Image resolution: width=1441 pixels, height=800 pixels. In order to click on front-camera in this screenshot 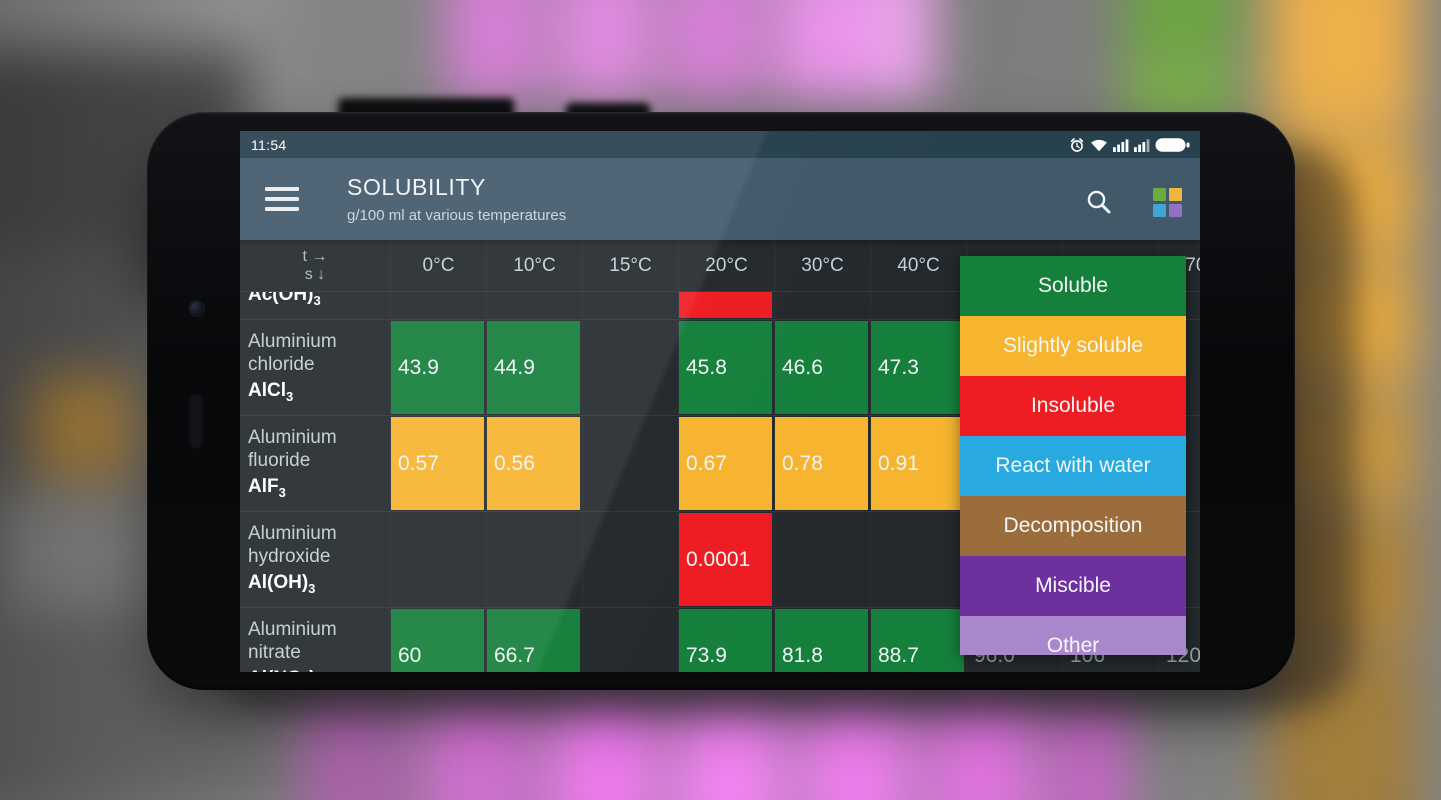, I will do `click(196, 308)`.